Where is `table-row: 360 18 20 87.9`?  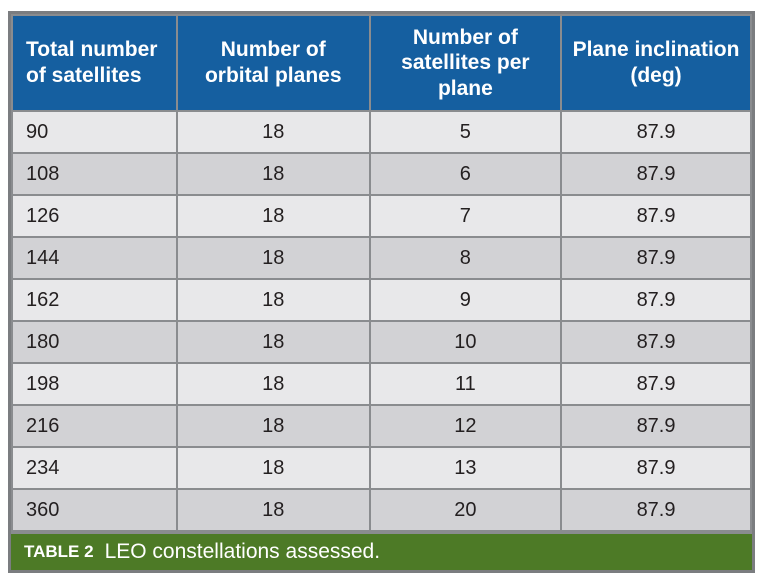 table-row: 360 18 20 87.9 is located at coordinates (381, 510).